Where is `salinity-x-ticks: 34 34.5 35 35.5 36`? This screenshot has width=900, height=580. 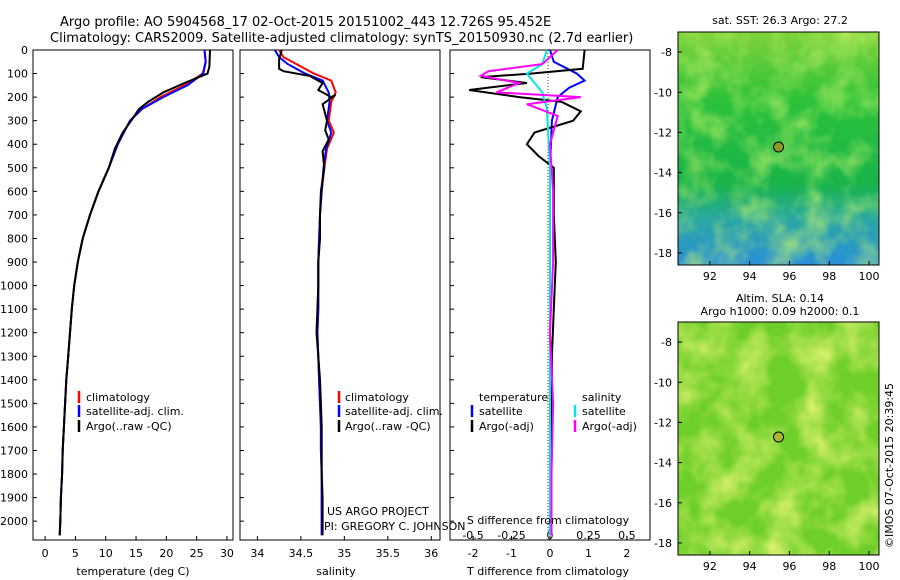
salinity-x-ticks: 34 34.5 35 35.5 36 is located at coordinates (344, 548).